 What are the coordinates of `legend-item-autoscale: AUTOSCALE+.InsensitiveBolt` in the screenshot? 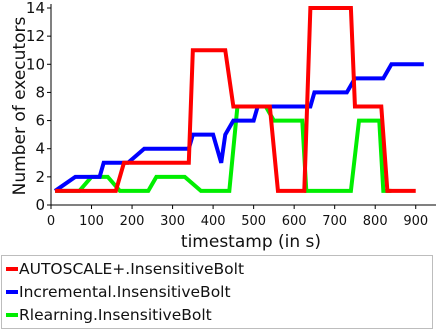 It's located at (125, 269).